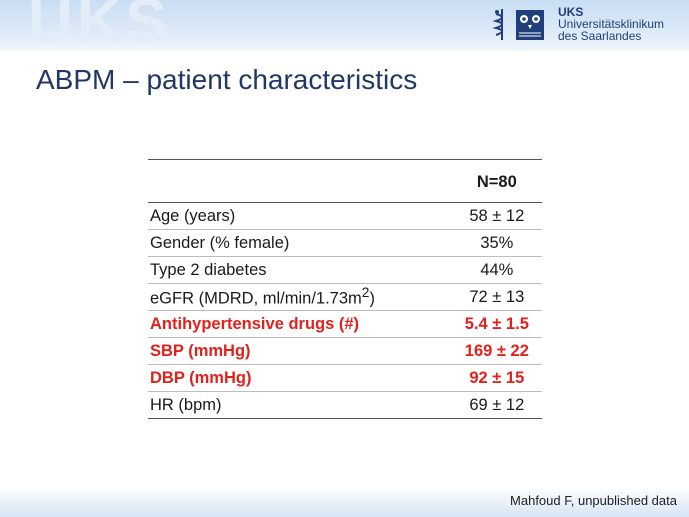 This screenshot has width=689, height=517. I want to click on watermark: UKS, so click(99, 28).